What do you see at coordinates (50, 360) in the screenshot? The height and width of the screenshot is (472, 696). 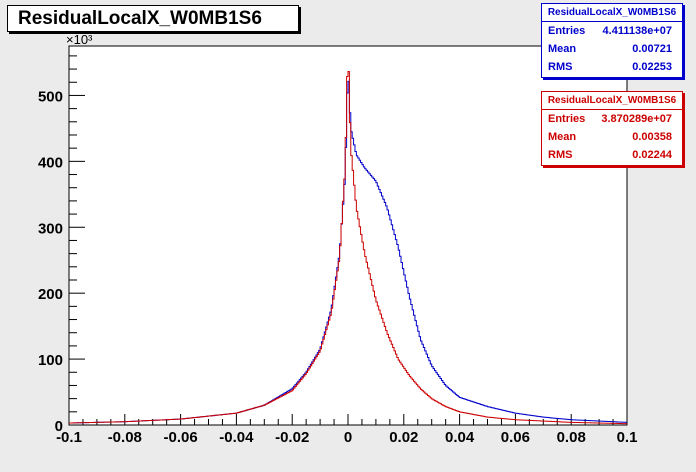 I see `y-tick-label: 100` at bounding box center [50, 360].